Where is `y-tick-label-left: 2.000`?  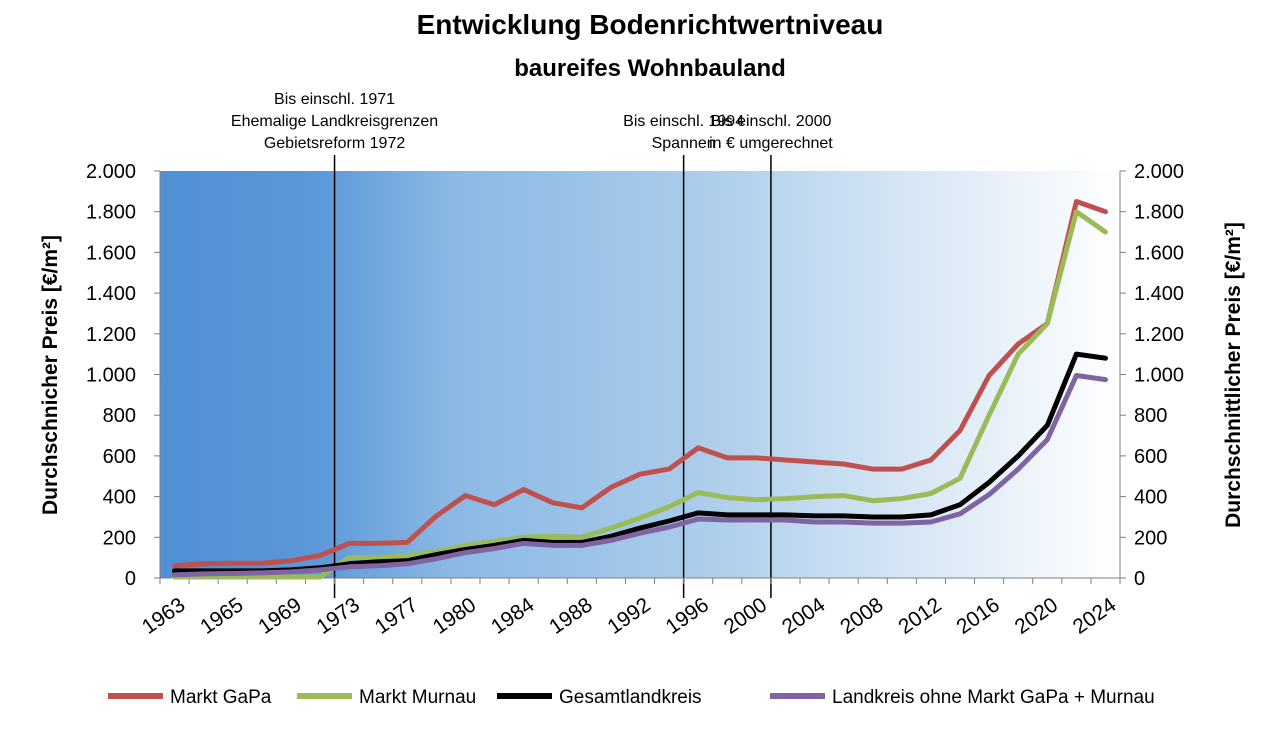
y-tick-label-left: 2.000 is located at coordinates (111, 172).